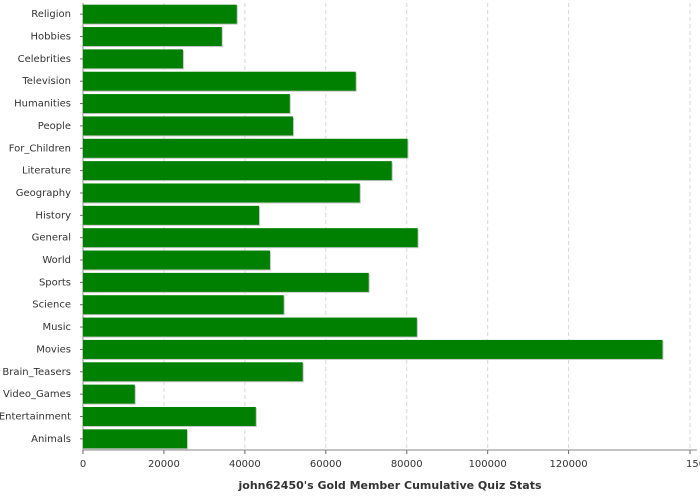  I want to click on y-tick-label: Geography, so click(43, 193).